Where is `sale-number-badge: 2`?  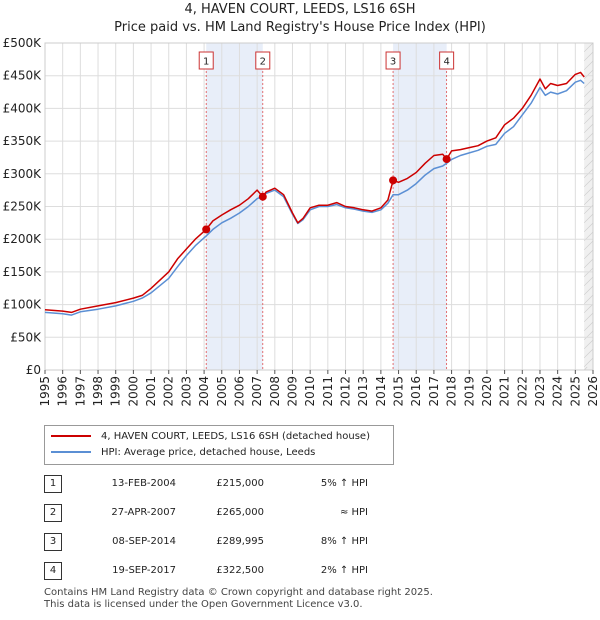
sale-number-badge: 2 is located at coordinates (53, 513).